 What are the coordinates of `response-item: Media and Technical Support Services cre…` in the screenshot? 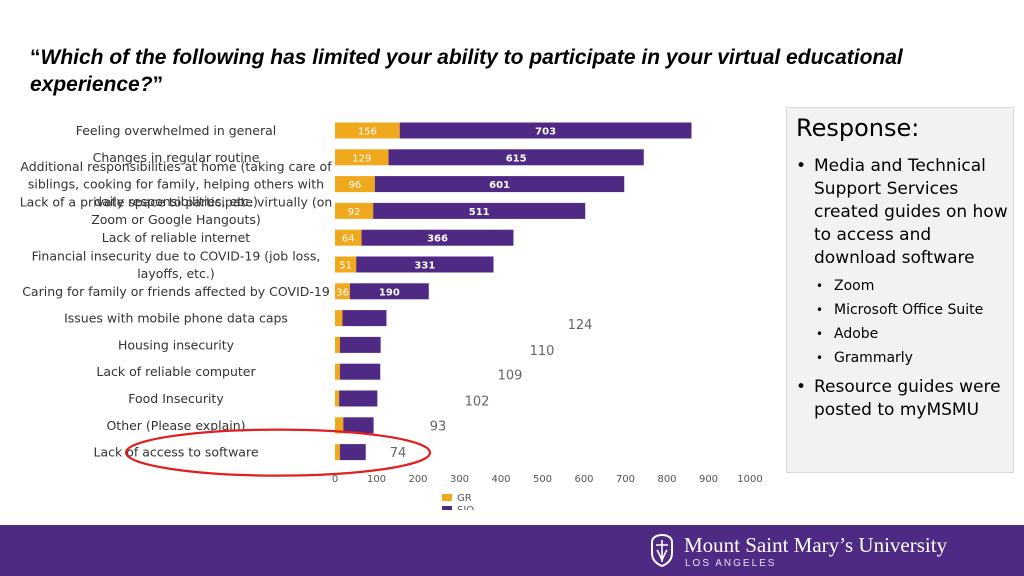 It's located at (903, 262).